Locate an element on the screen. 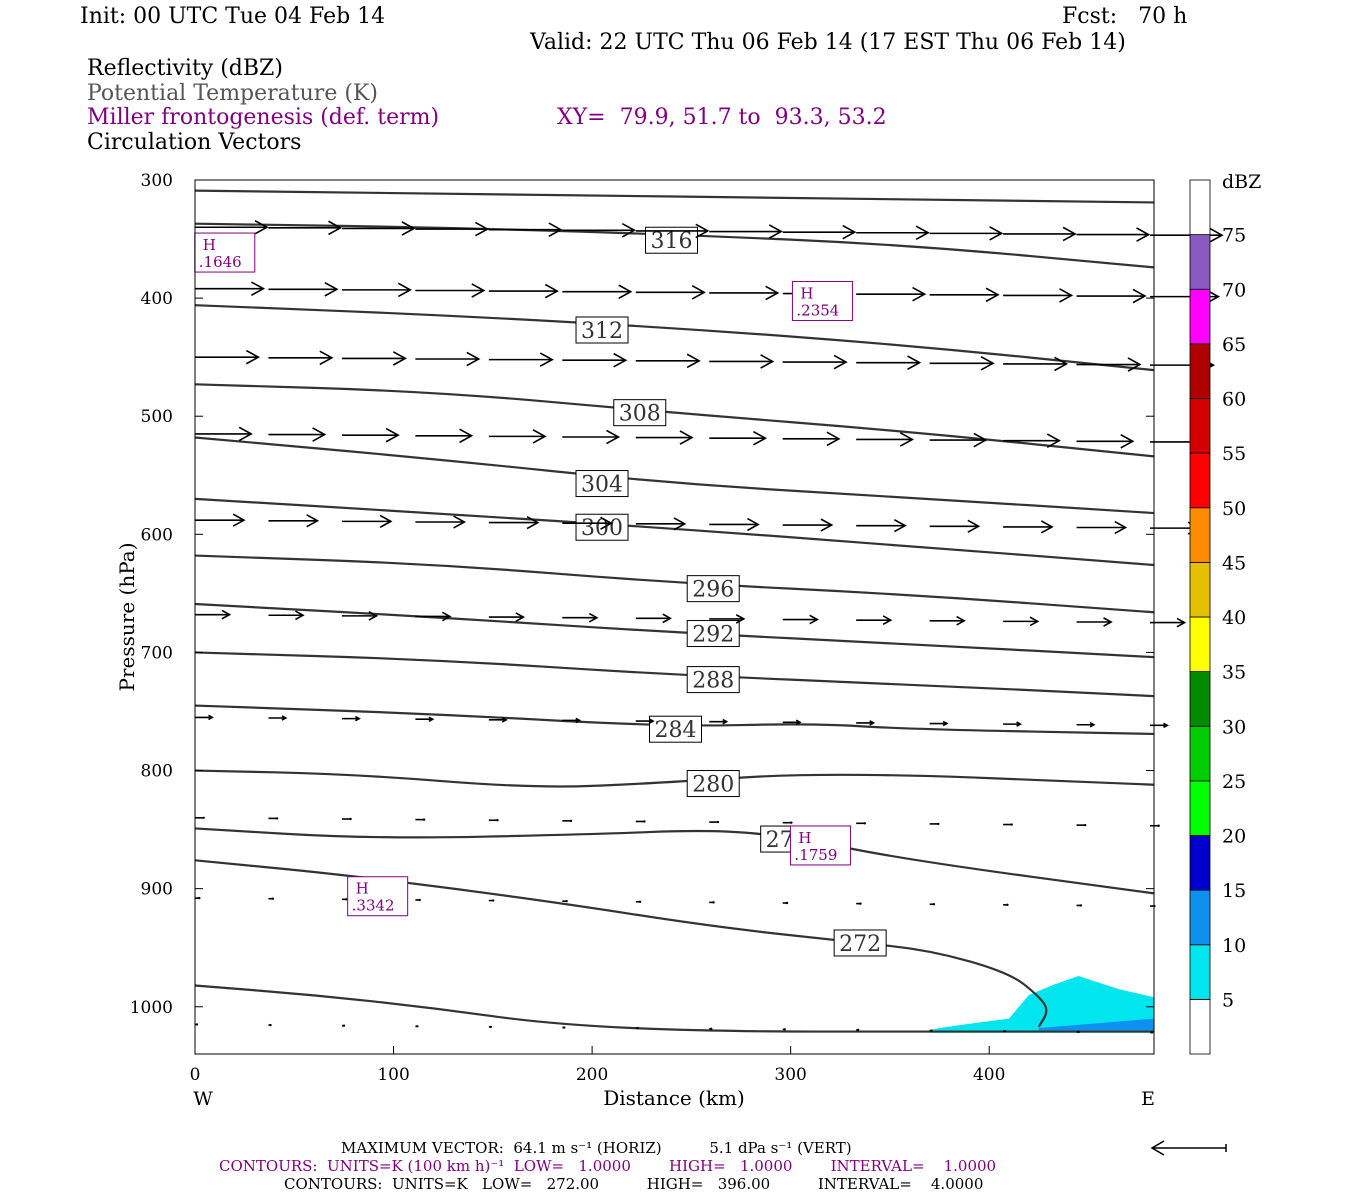 The image size is (1350, 1200). cross-section-endpoints: XY= 79.9, 51.7 to 93.3, 53.2 is located at coordinates (722, 117).